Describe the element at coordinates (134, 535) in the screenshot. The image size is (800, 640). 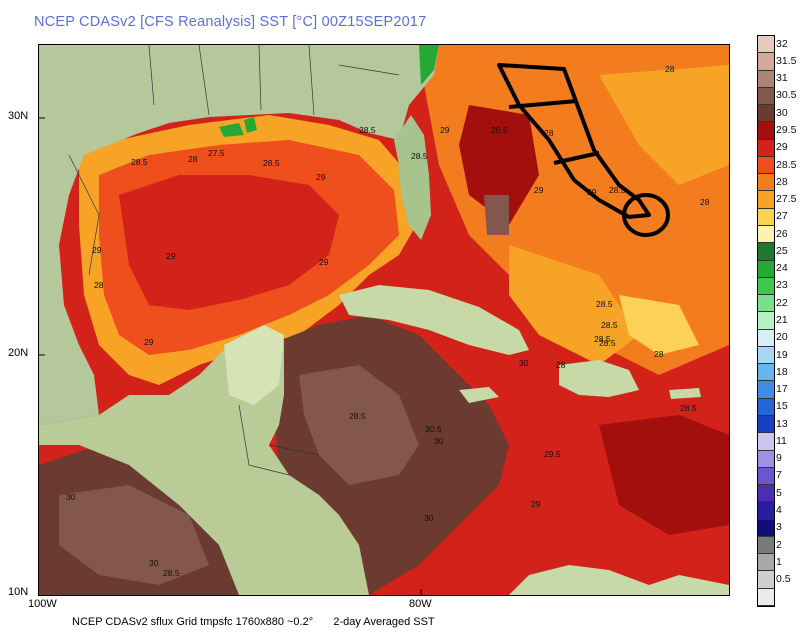
I see `pacific-hot-center` at that location.